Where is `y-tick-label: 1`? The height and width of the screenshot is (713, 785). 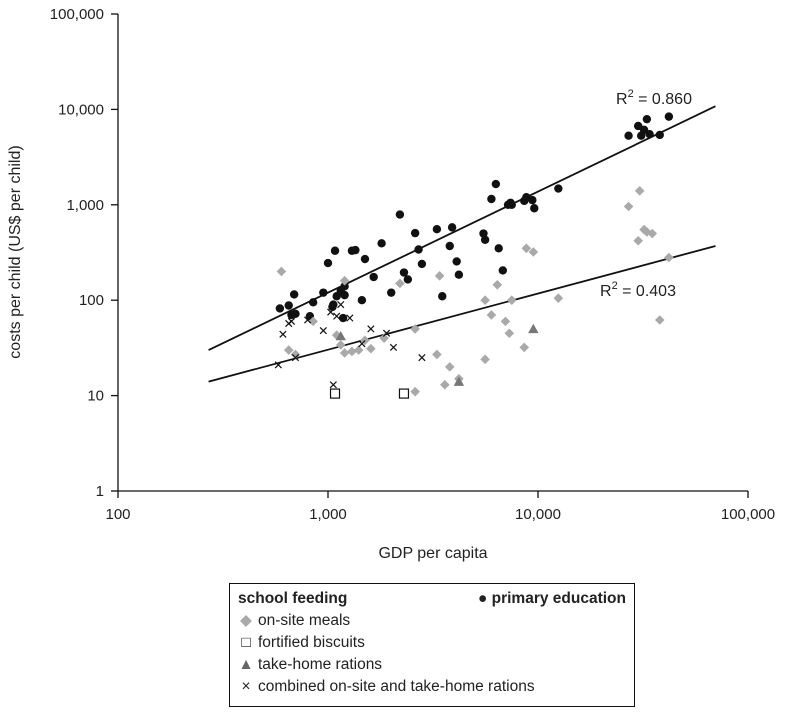 y-tick-label: 1 is located at coordinates (100, 491).